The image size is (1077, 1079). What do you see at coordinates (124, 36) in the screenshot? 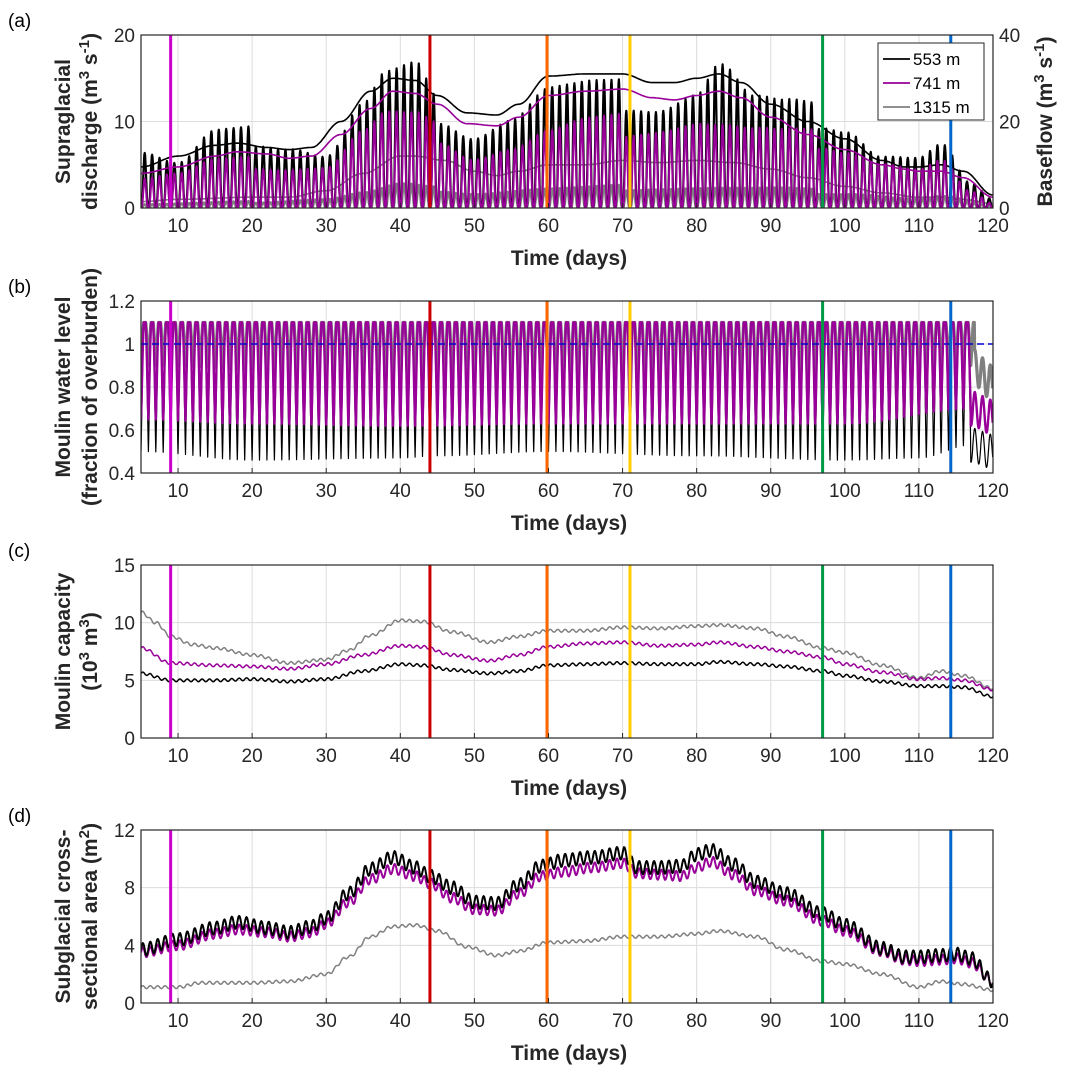
I see `y-tick-label: 20` at bounding box center [124, 36].